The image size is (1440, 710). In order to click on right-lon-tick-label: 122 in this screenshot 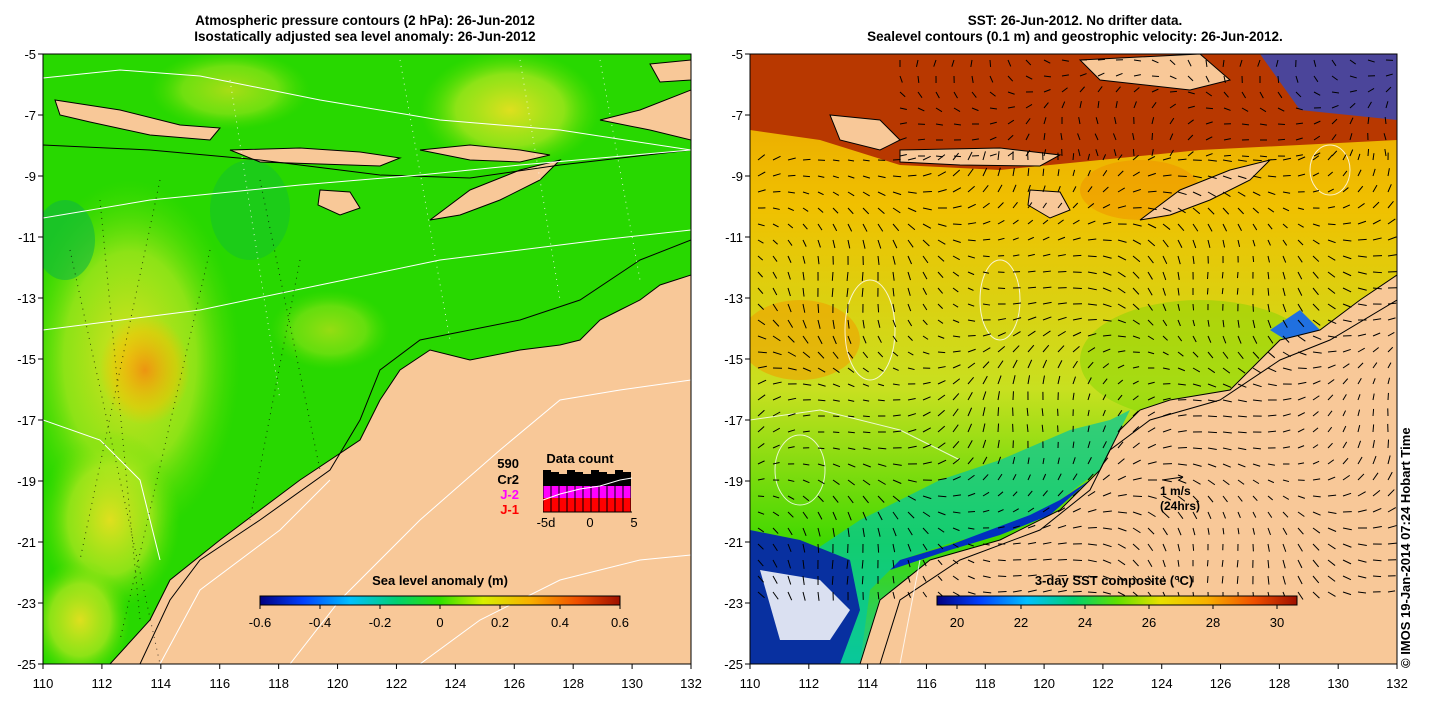, I will do `click(1103, 683)`.